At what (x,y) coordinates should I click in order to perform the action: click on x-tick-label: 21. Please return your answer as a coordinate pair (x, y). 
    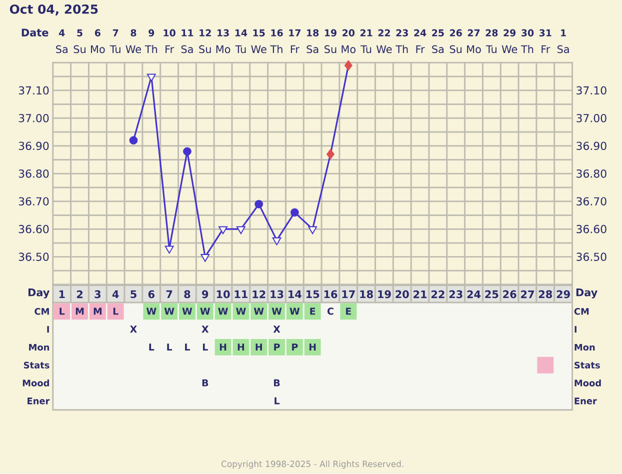
    Looking at the image, I should click on (420, 294).